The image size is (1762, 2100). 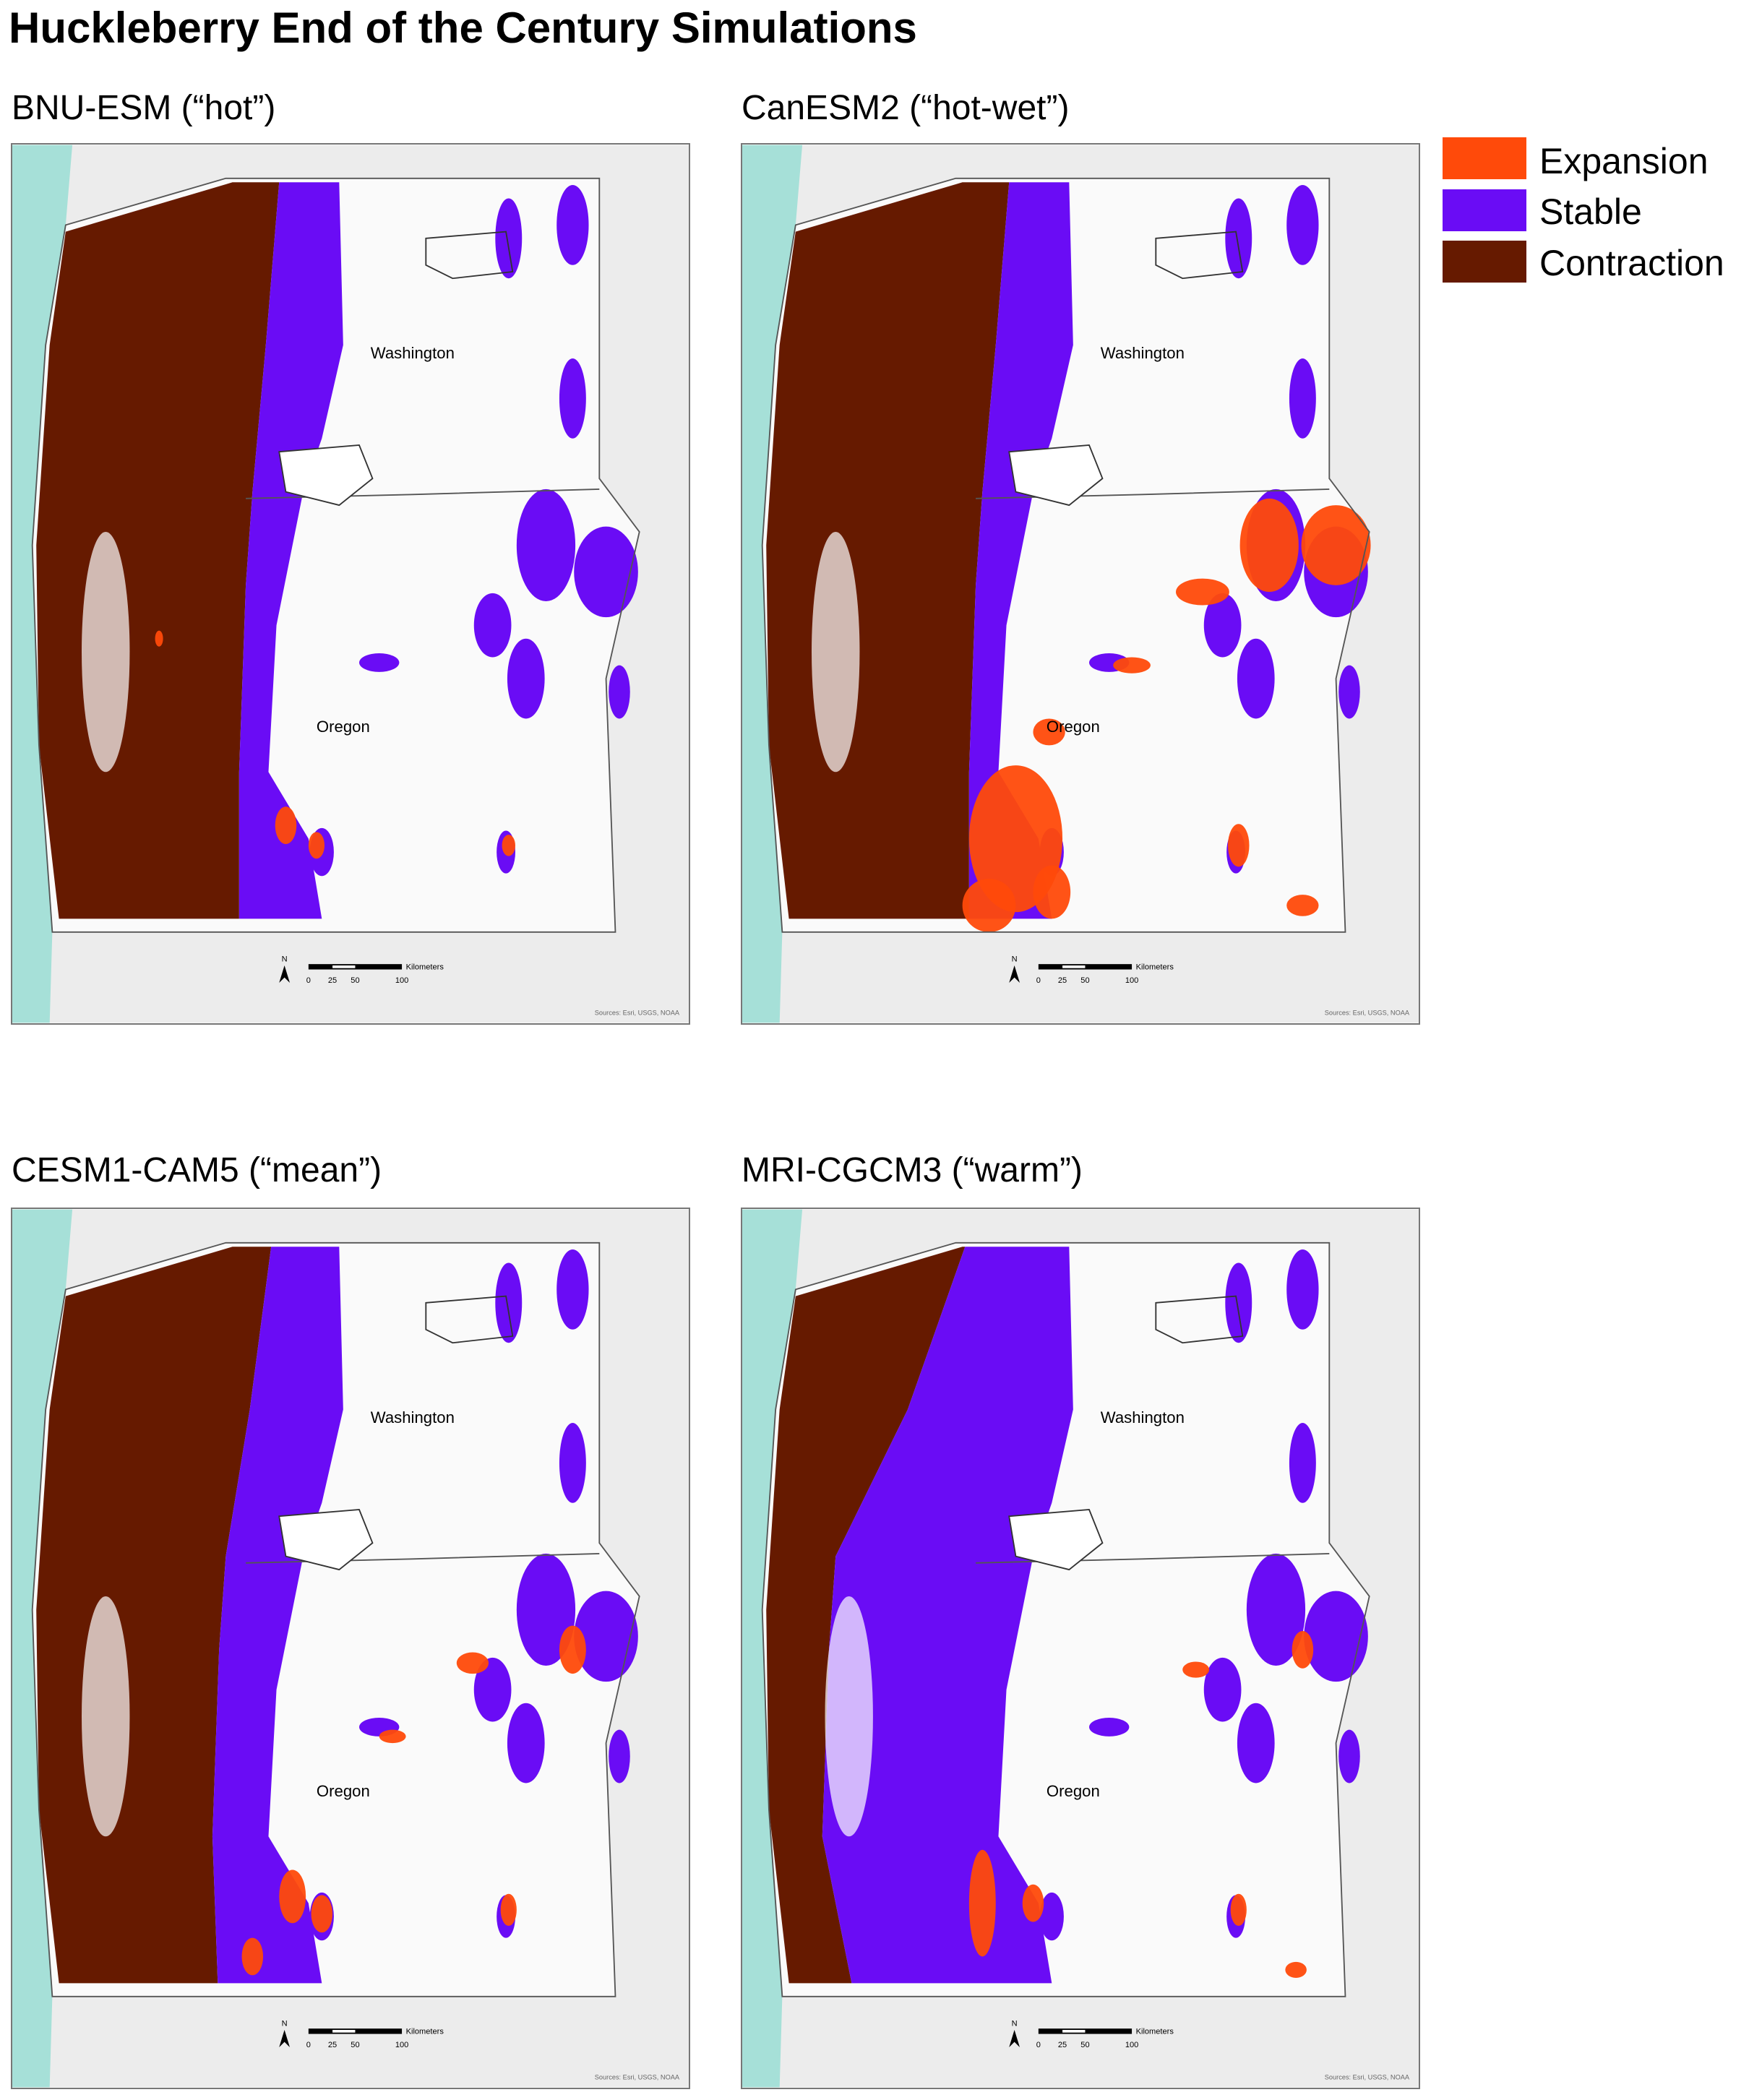 What do you see at coordinates (1631, 263) in the screenshot?
I see `legend-label: Contraction` at bounding box center [1631, 263].